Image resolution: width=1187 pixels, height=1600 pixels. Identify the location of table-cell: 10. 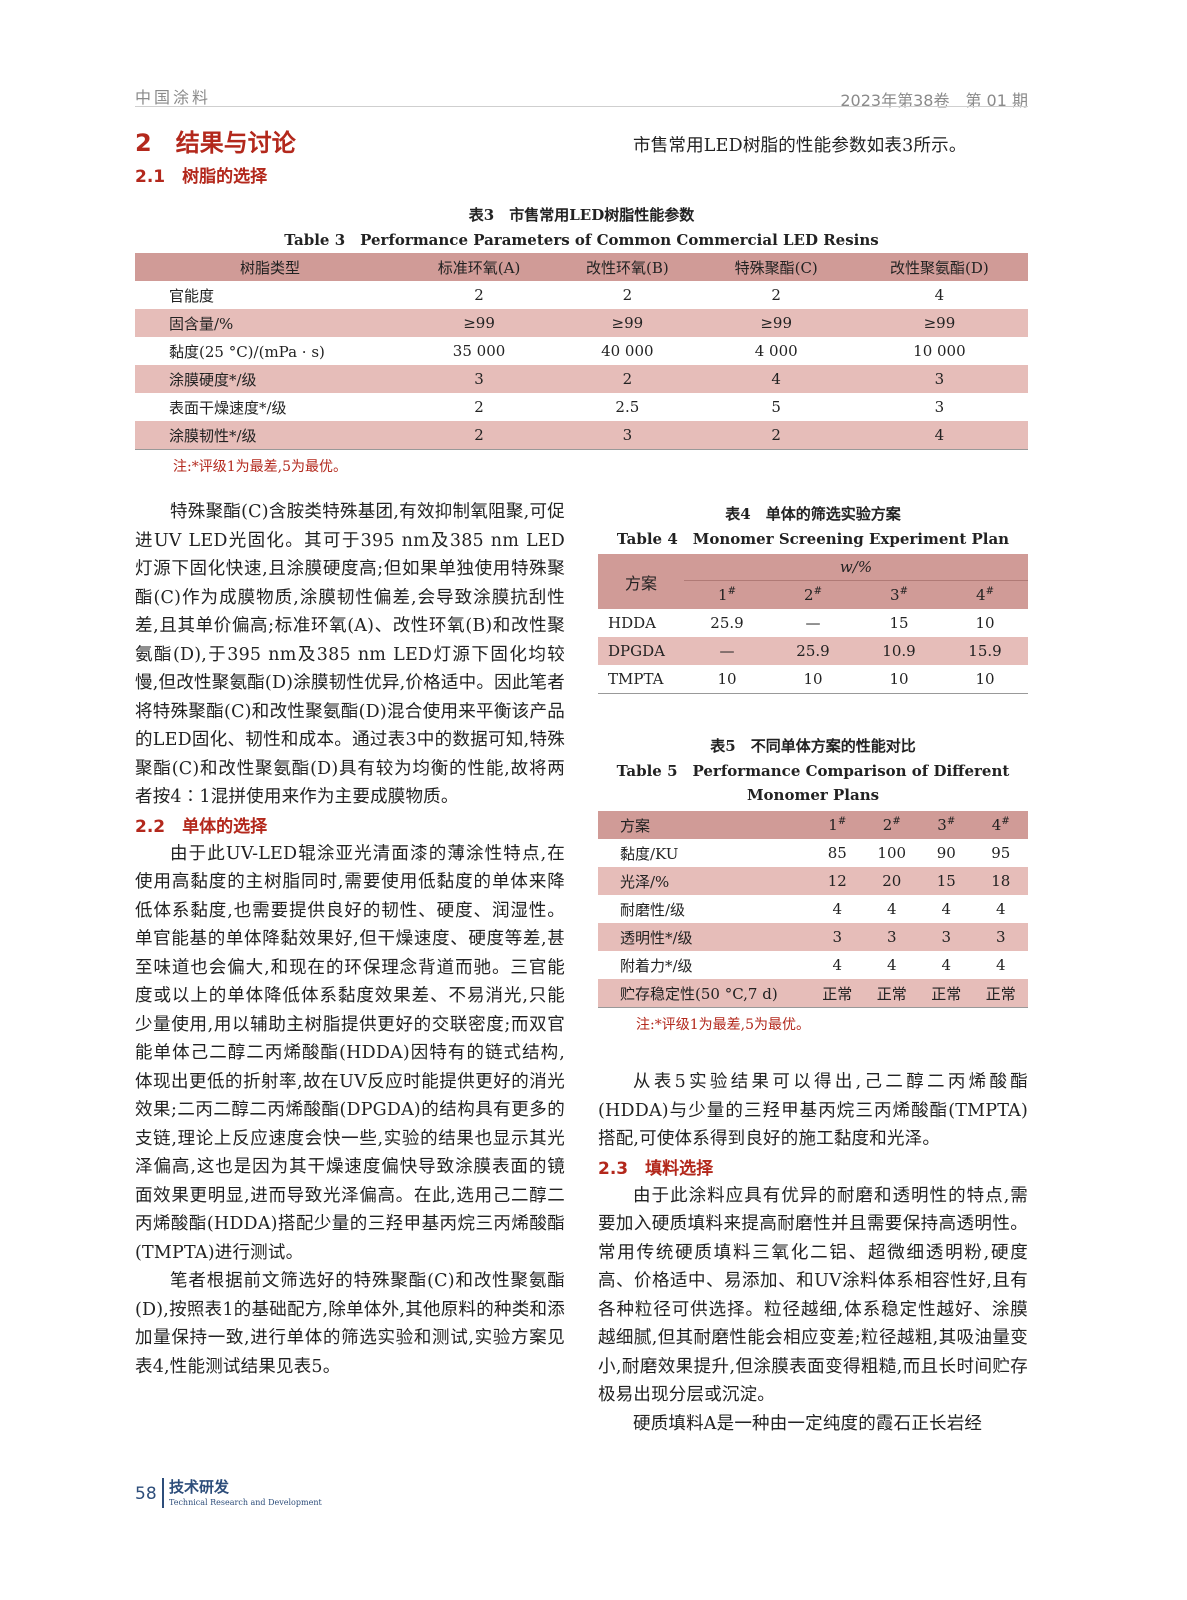
(985, 679).